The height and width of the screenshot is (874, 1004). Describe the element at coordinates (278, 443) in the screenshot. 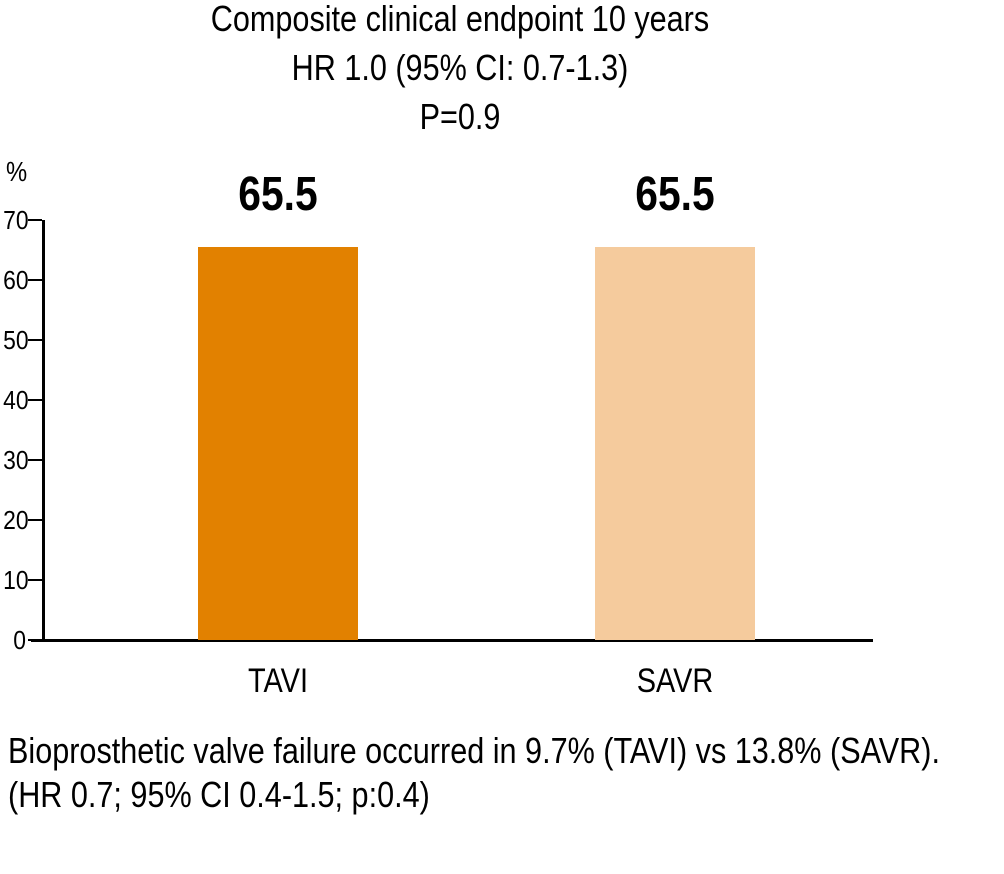

I see `bar-tavi` at that location.